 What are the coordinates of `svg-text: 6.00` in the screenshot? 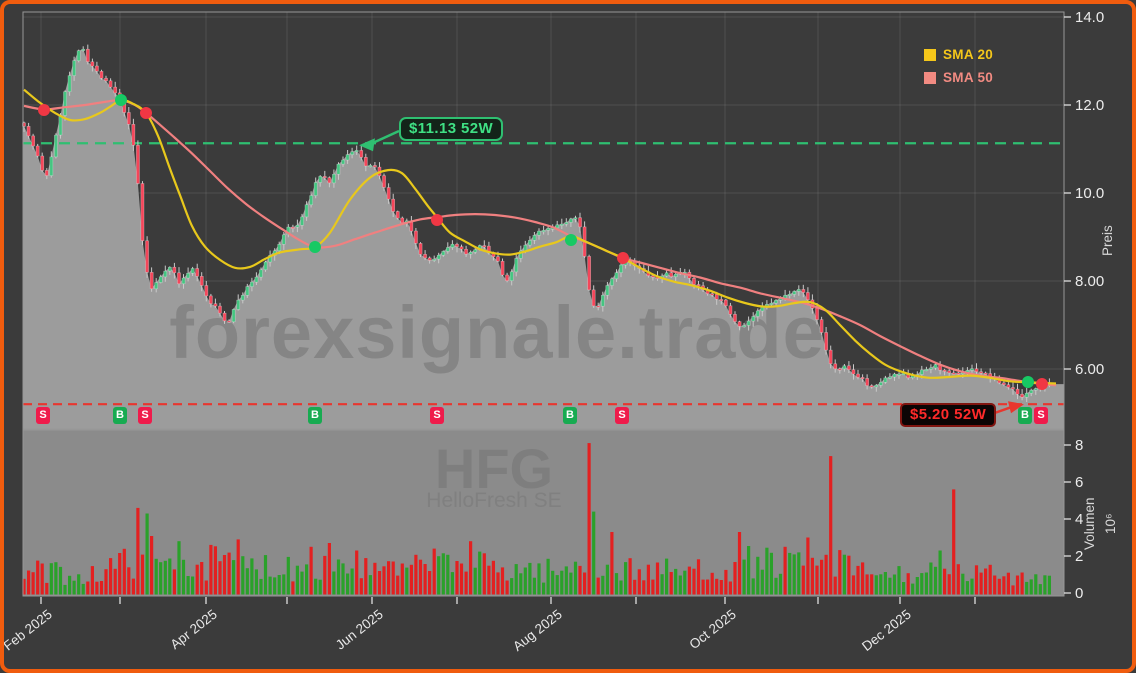 It's located at (1089, 369).